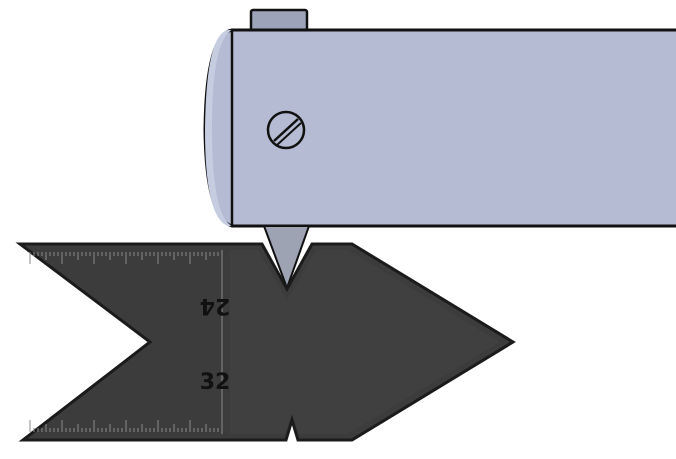 Image resolution: width=676 pixels, height=459 pixels. I want to click on tool-cutting-tip, so click(286, 258).